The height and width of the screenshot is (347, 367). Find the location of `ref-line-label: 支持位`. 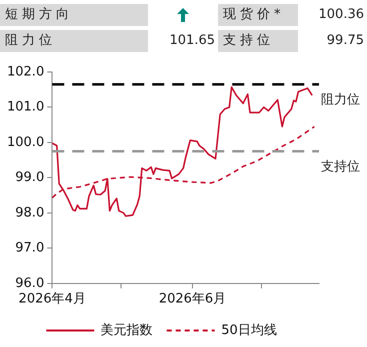

ref-line-label: 支持位 is located at coordinates (340, 167).